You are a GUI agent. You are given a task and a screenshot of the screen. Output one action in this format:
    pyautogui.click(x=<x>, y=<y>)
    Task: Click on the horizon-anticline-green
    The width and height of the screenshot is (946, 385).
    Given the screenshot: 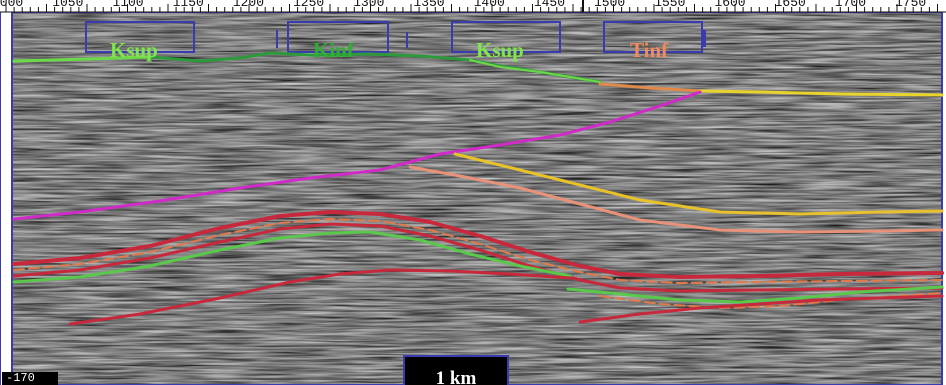 What is the action you would take?
    pyautogui.click(x=292, y=257)
    